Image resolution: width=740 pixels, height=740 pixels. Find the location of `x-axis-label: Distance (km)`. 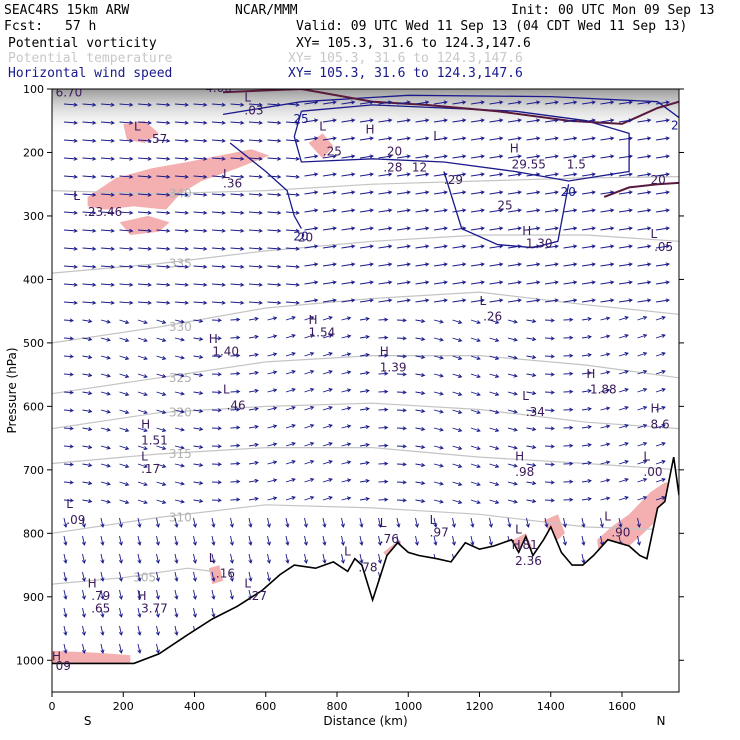

x-axis-label: Distance (km) is located at coordinates (365, 721).